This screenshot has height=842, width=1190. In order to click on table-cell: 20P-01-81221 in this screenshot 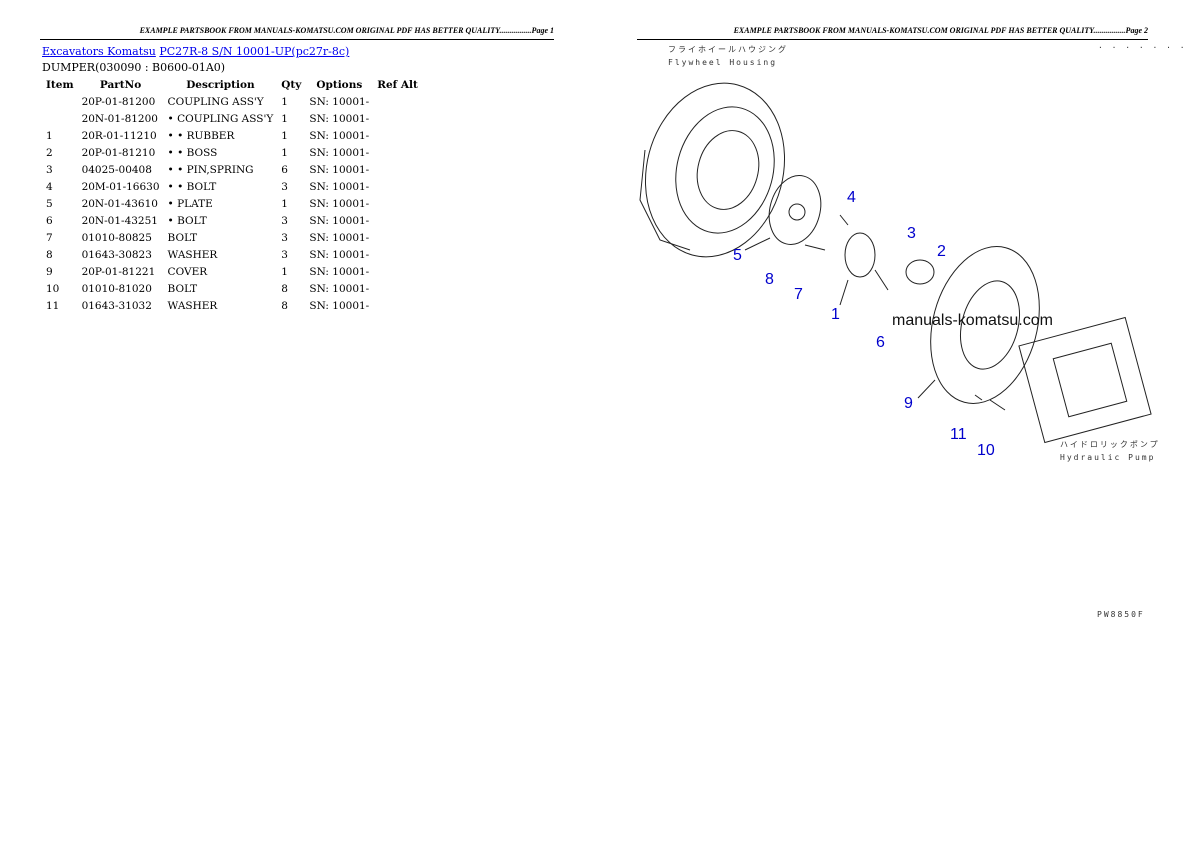, I will do `click(118, 271)`.